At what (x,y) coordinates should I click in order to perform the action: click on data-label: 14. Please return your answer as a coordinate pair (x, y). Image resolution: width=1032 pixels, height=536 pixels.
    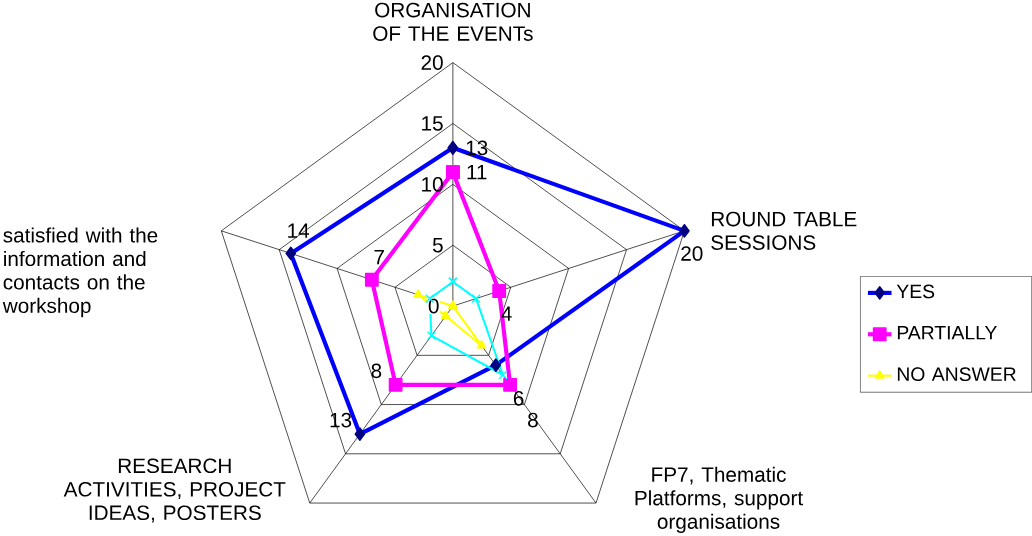
    Looking at the image, I should click on (299, 230).